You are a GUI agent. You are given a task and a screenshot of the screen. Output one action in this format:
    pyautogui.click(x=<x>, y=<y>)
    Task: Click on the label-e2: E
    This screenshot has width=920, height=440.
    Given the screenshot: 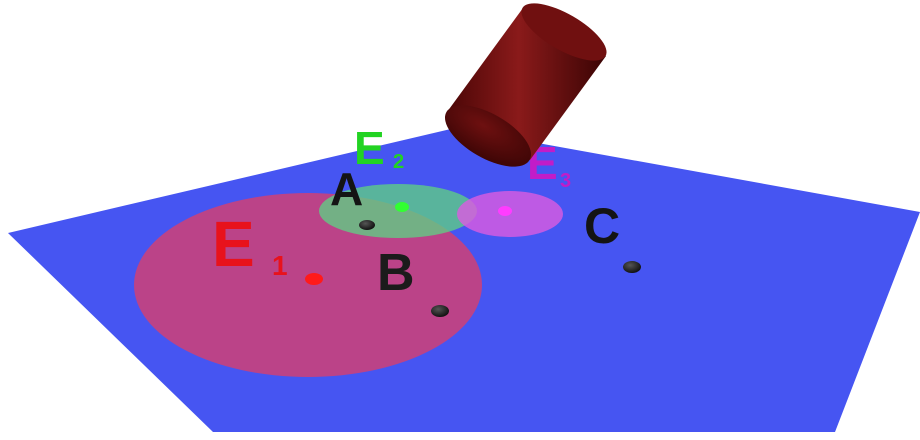 What is the action you would take?
    pyautogui.click(x=369, y=148)
    